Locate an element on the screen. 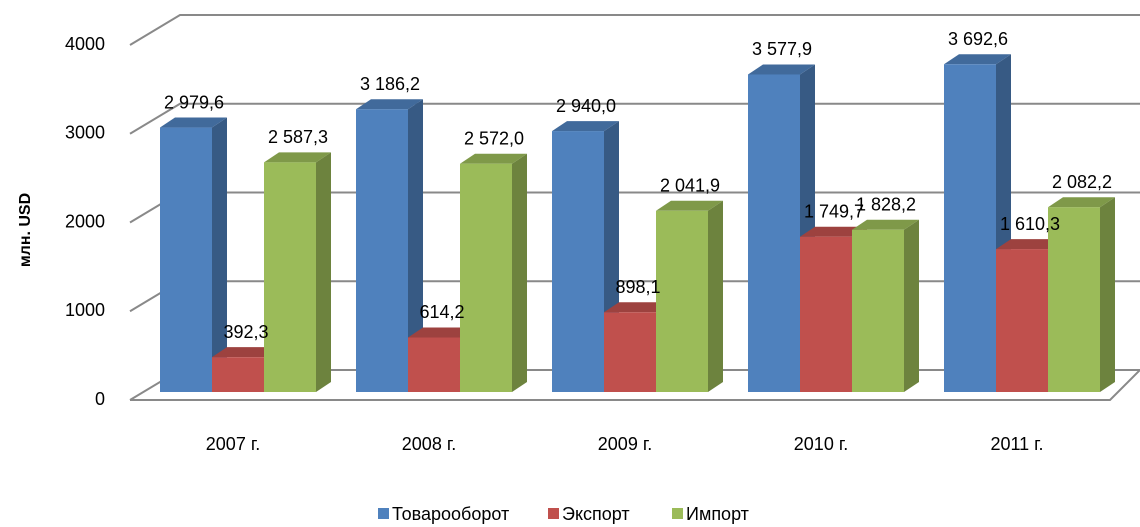 Image resolution: width=1140 pixels, height=527 pixels. value-label: 2 940,0 is located at coordinates (586, 106).